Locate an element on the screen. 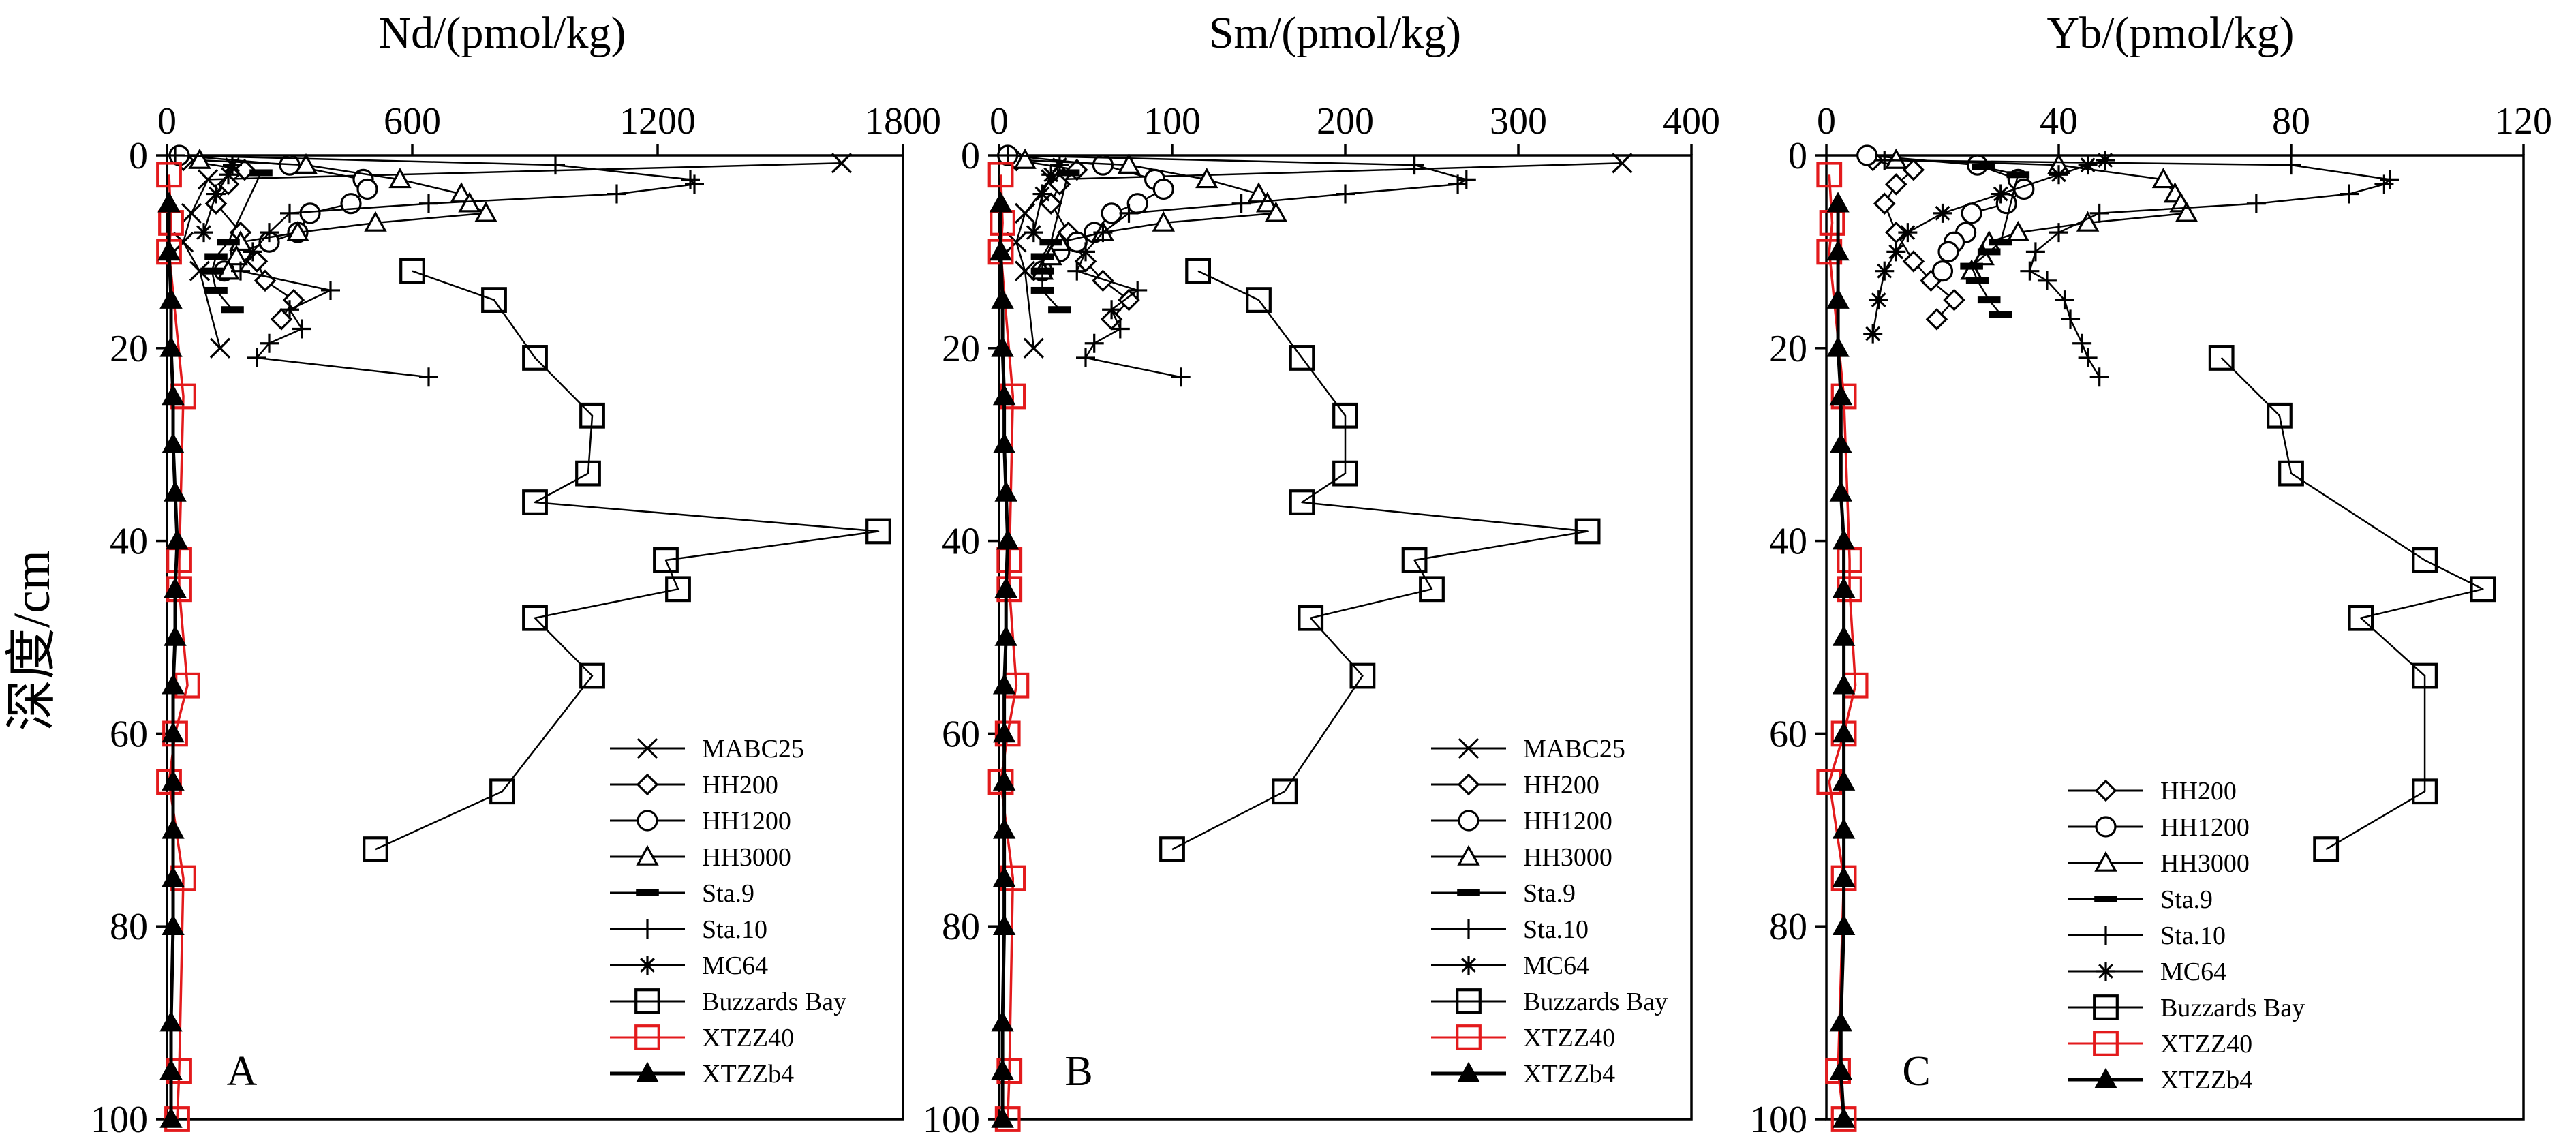 The image size is (2576, 1143). y-tick-label-100: 100 is located at coordinates (119, 1120).